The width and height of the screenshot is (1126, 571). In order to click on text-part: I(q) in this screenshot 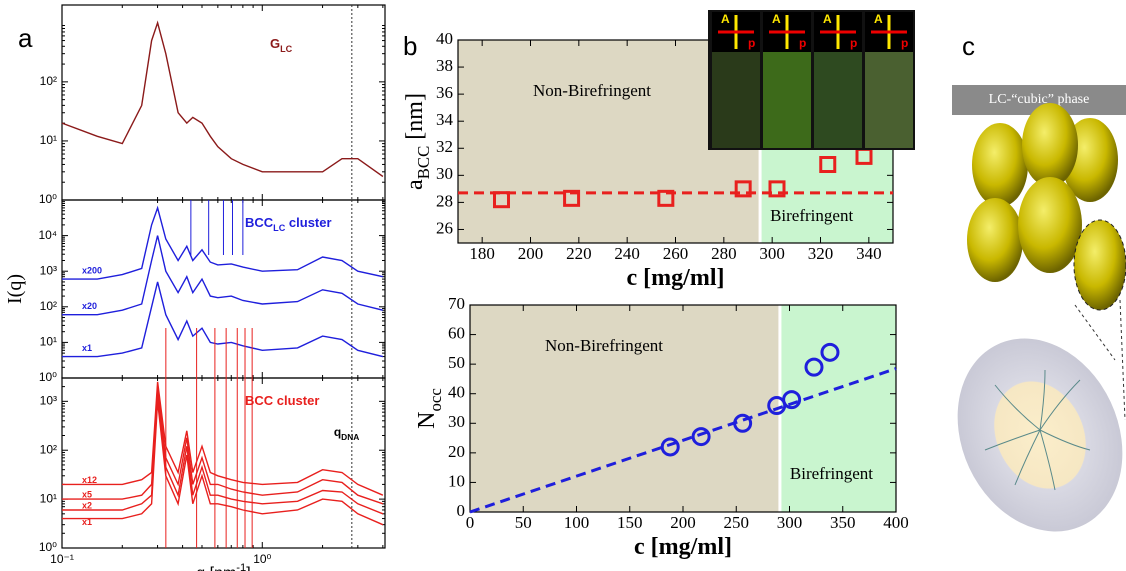, I will do `click(15, 289)`.